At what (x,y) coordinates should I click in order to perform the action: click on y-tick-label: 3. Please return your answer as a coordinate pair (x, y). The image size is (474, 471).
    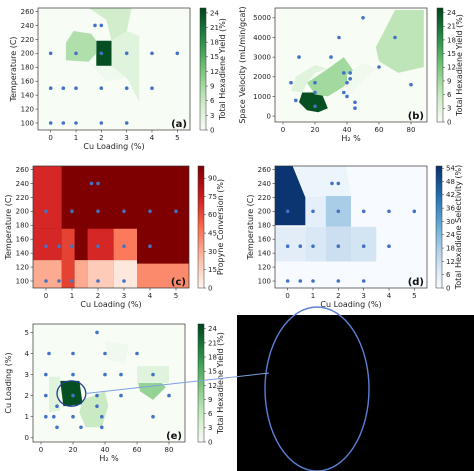
    Looking at the image, I should click on (27, 375).